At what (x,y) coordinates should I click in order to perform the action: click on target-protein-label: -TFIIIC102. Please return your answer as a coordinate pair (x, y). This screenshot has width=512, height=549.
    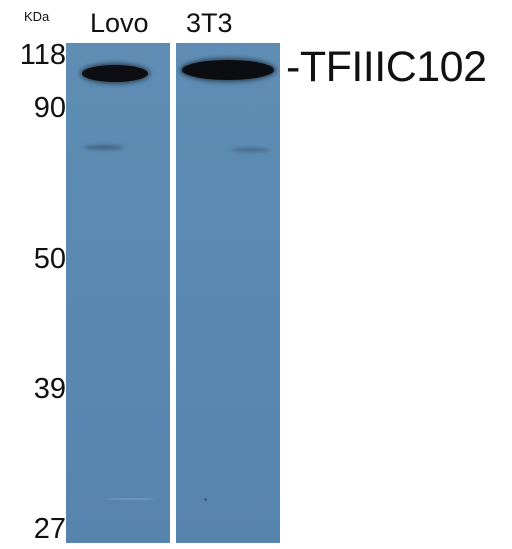
    Looking at the image, I should click on (386, 67).